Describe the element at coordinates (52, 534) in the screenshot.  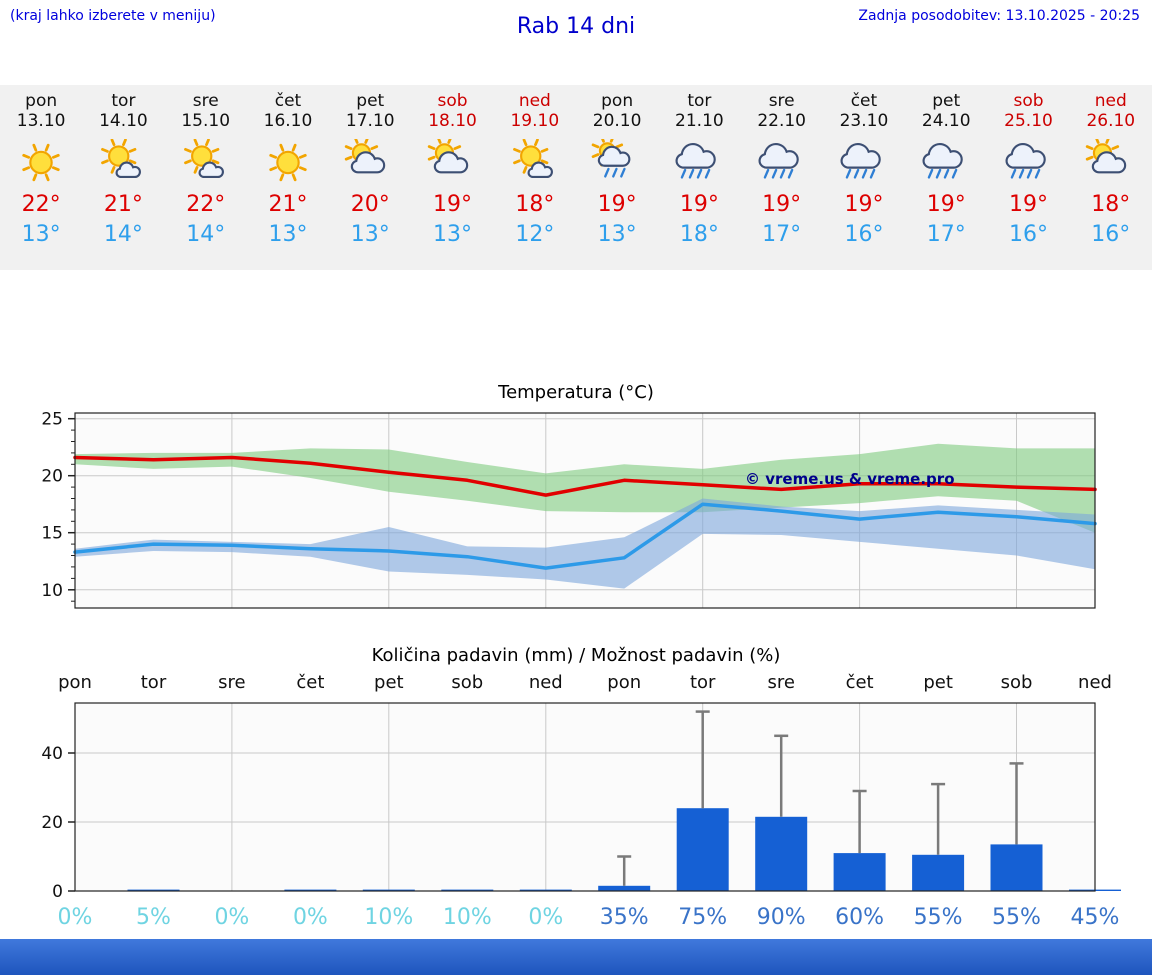
I see `svg-text: 15` at that location.